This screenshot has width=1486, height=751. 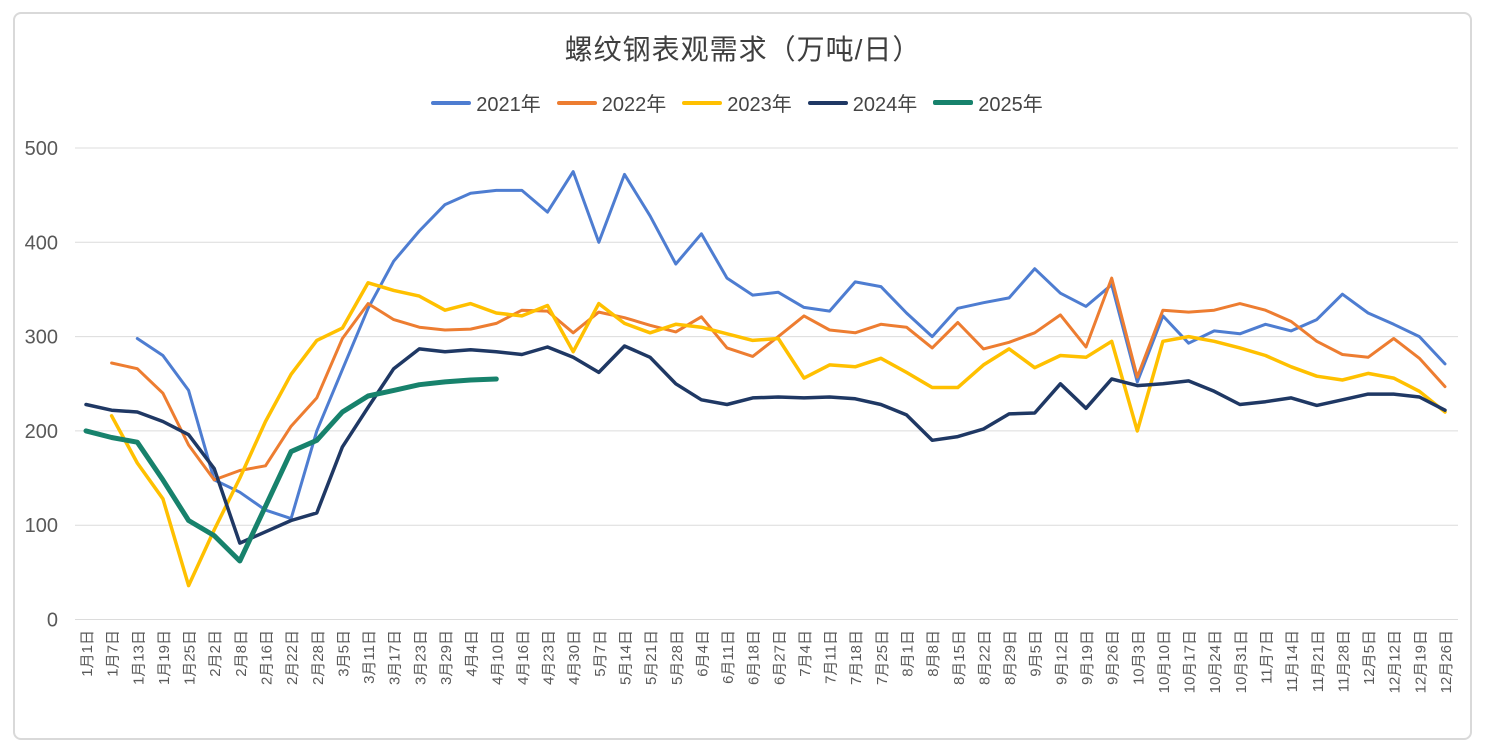 What do you see at coordinates (1395, 661) in the screenshot?
I see `x-axis-tick-label: 12月12日` at bounding box center [1395, 661].